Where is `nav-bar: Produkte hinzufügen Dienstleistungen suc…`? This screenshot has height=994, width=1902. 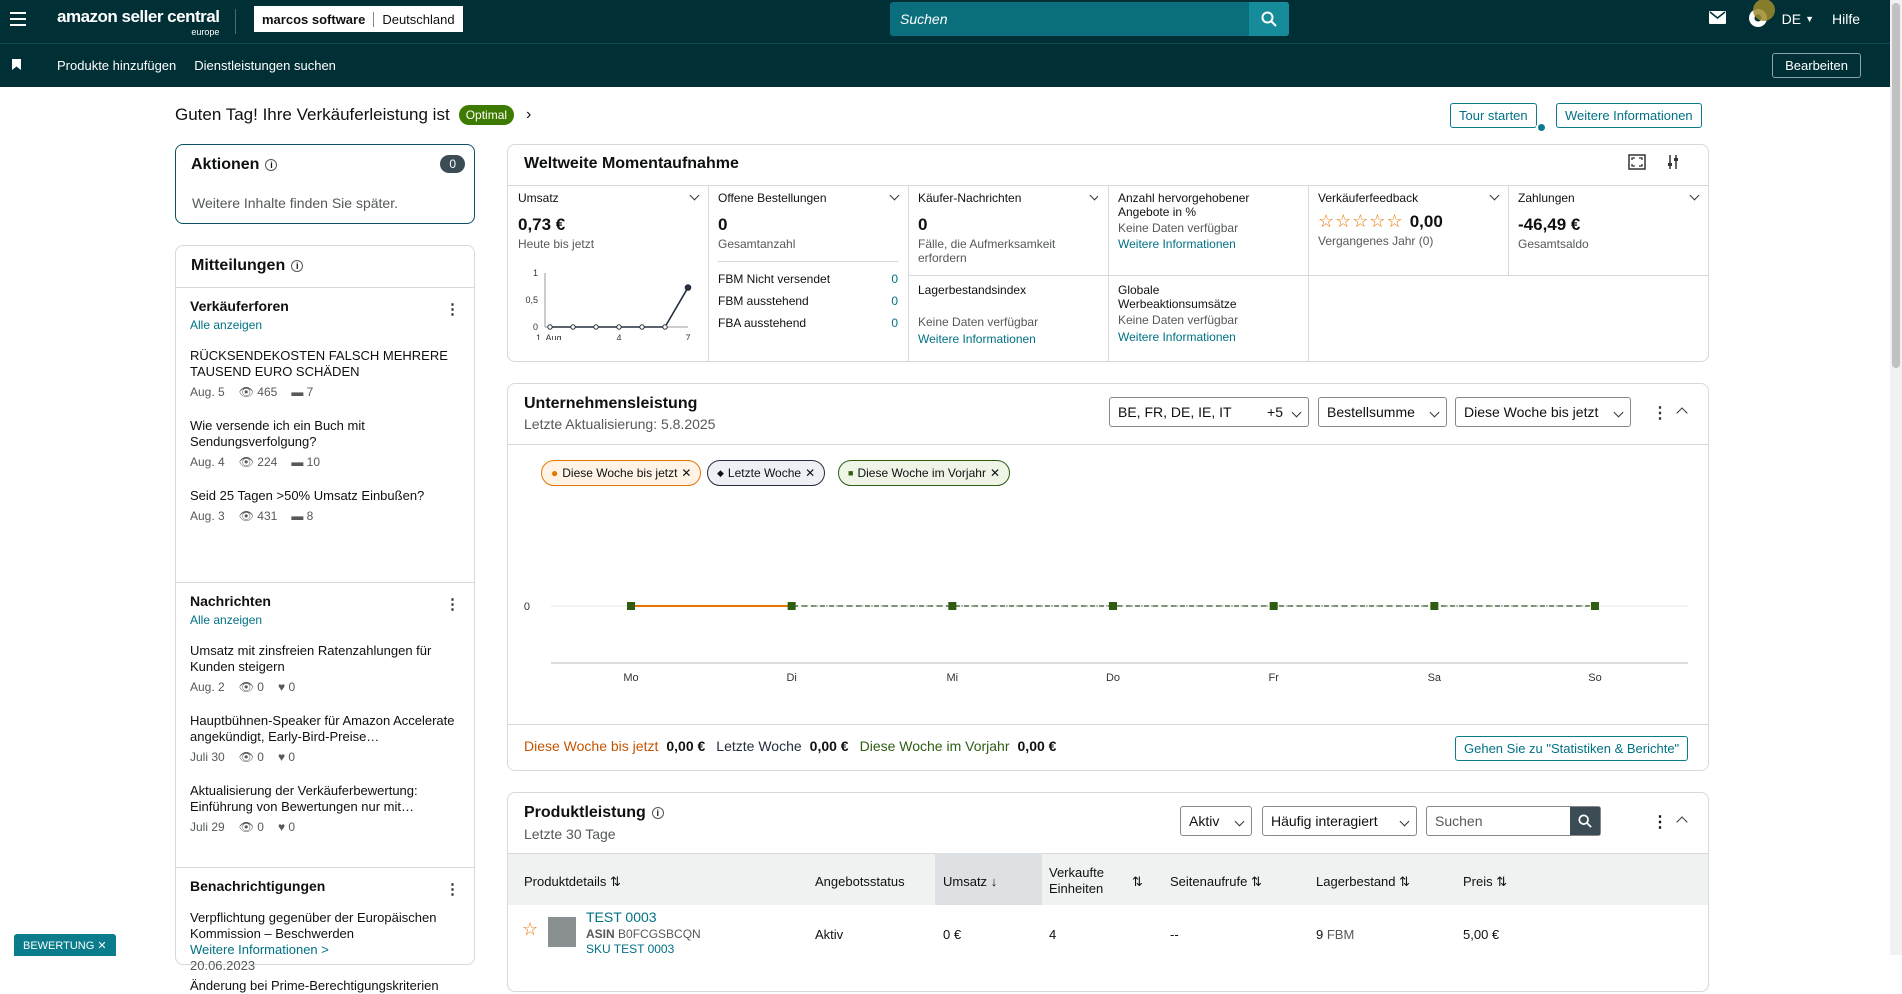 nav-bar: Produkte hinzufügen Dienstleistungen suc… is located at coordinates (945, 65).